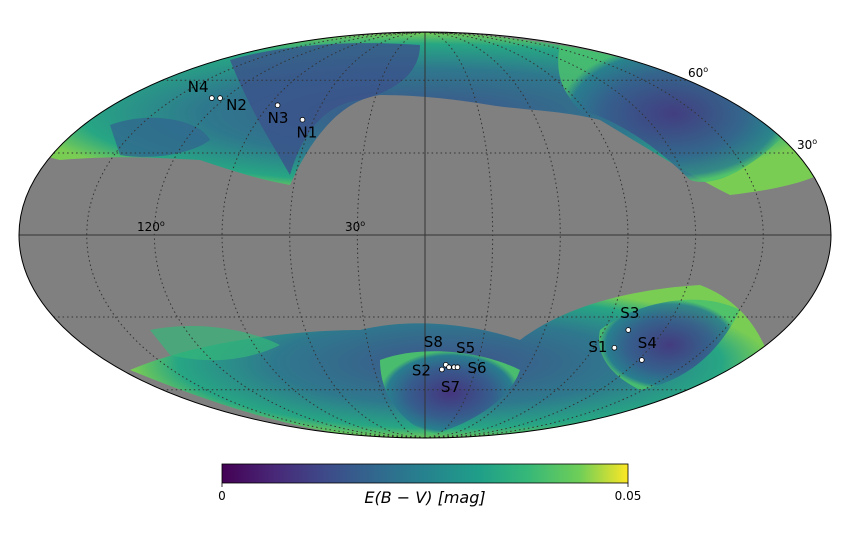 The height and width of the screenshot is (540, 850). What do you see at coordinates (629, 313) in the screenshot?
I see `field-label-s3: S3` at bounding box center [629, 313].